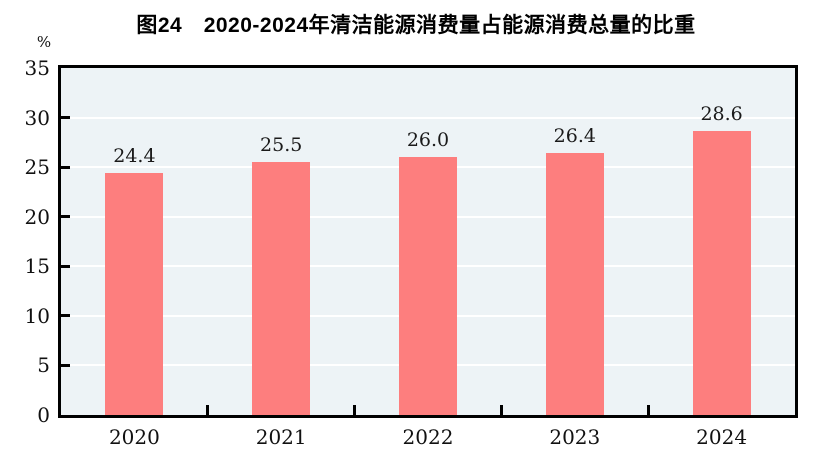 The width and height of the screenshot is (832, 461). What do you see at coordinates (44, 42) in the screenshot?
I see `y-axis-unit-label: %` at bounding box center [44, 42].